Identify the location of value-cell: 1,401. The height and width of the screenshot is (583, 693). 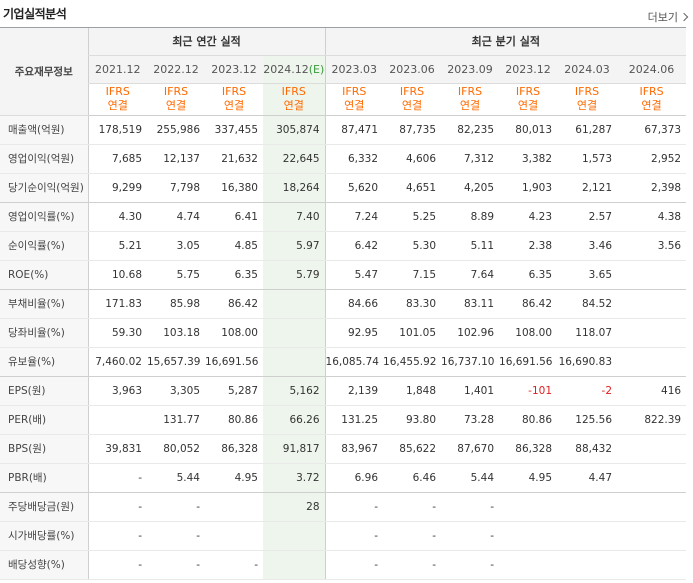
(470, 391).